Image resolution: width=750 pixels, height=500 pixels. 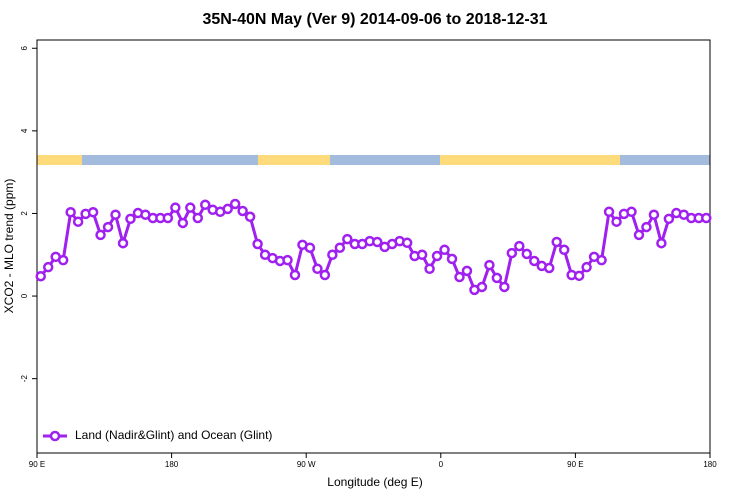 I want to click on y-tick-label: 0, so click(x=24, y=295).